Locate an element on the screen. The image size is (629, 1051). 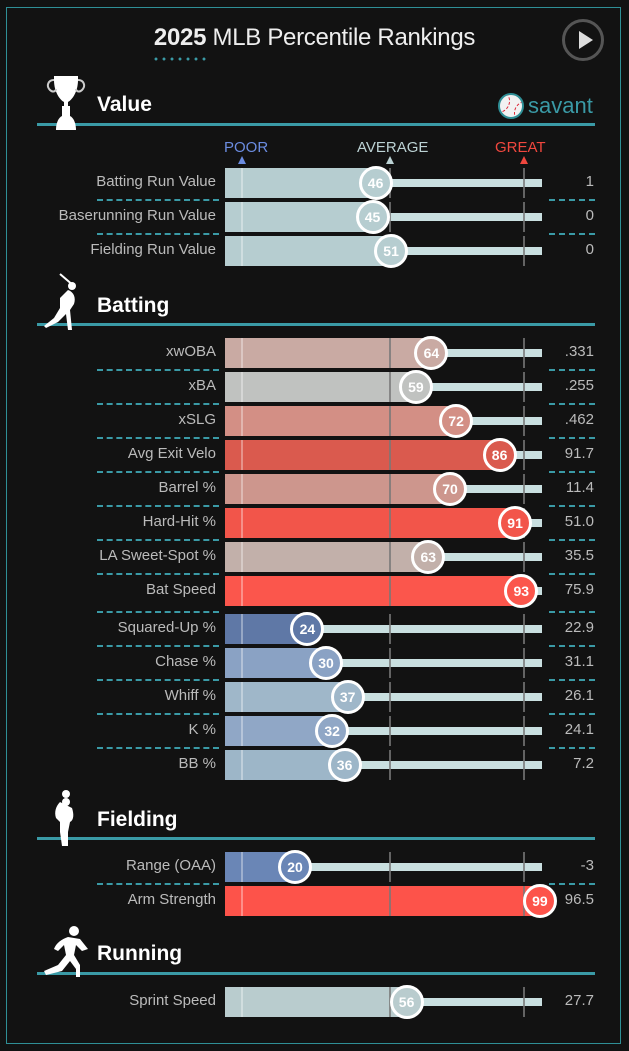
metric-value: 11.4 is located at coordinates (579, 487).